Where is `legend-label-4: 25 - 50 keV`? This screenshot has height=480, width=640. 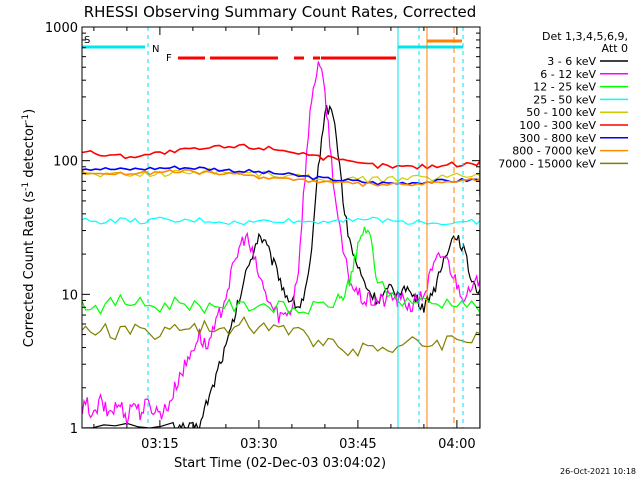
legend-label-4: 25 - 50 keV is located at coordinates (564, 99).